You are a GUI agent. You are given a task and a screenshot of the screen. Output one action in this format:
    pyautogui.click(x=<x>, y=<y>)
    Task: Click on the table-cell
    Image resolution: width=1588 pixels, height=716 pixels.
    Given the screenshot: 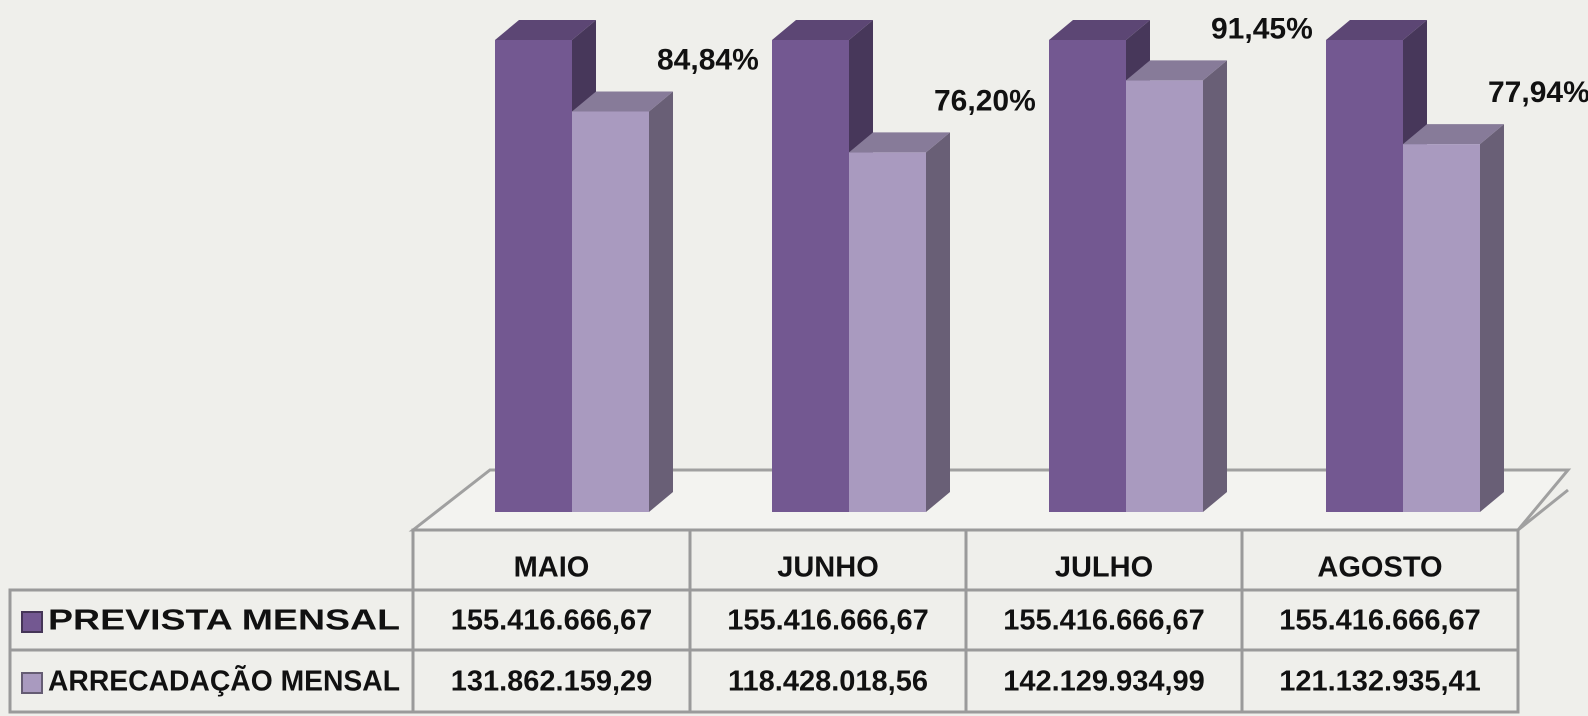 What is the action you would take?
    pyautogui.click(x=1380, y=681)
    